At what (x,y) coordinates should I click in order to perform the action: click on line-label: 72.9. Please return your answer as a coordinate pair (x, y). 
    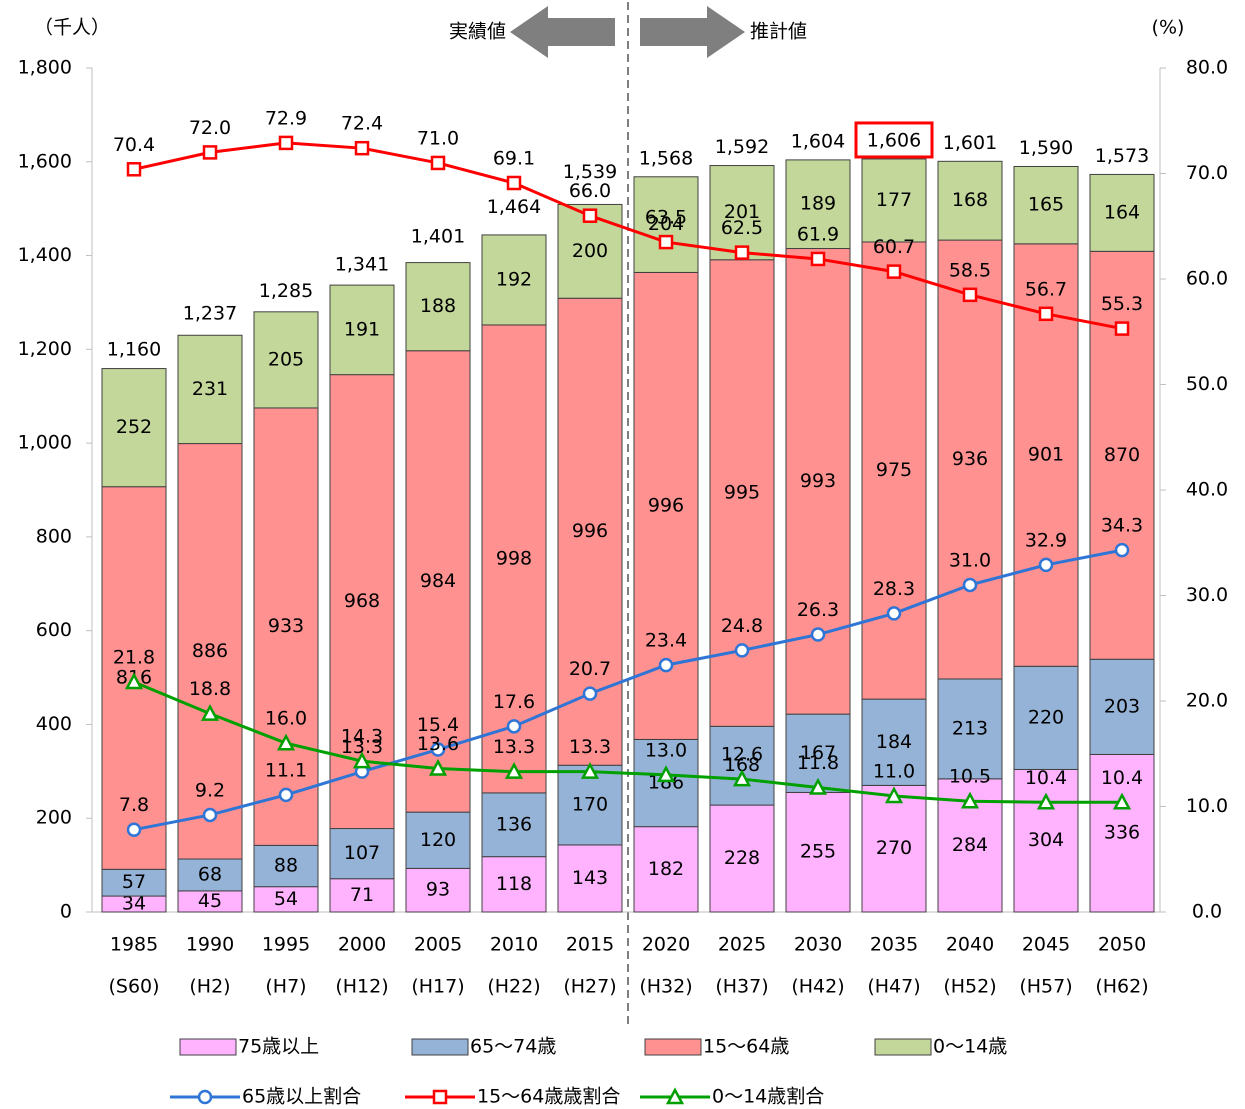
    Looking at the image, I should click on (286, 118).